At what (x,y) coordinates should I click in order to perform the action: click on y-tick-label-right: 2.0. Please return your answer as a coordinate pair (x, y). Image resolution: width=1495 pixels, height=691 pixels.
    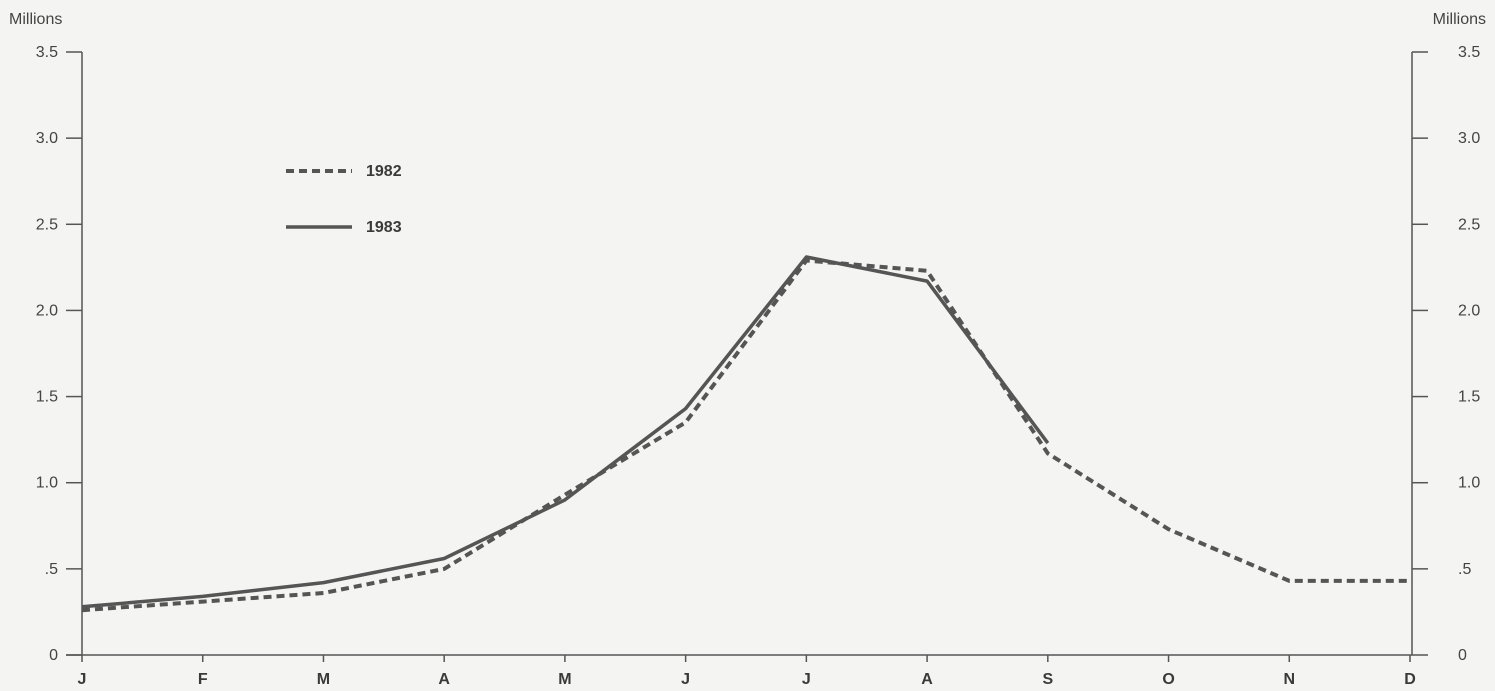
    Looking at the image, I should click on (1469, 310).